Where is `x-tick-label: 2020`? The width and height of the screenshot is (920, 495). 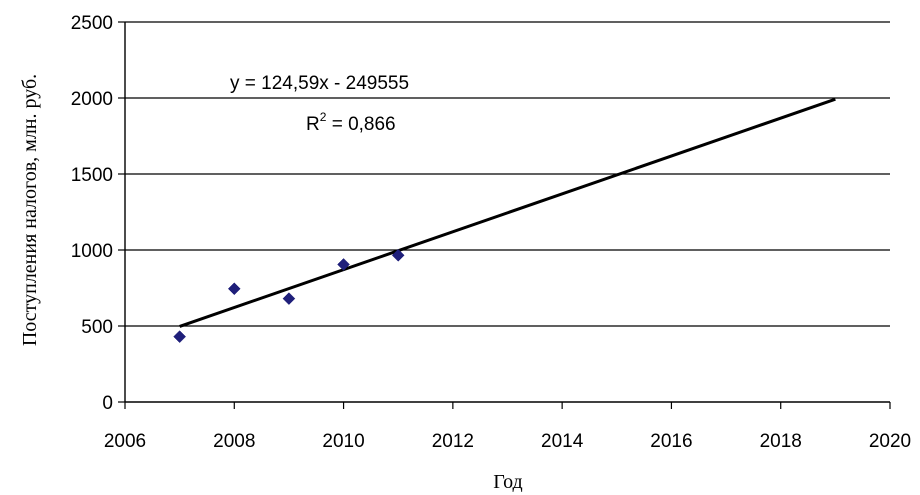
x-tick-label: 2020 is located at coordinates (890, 441).